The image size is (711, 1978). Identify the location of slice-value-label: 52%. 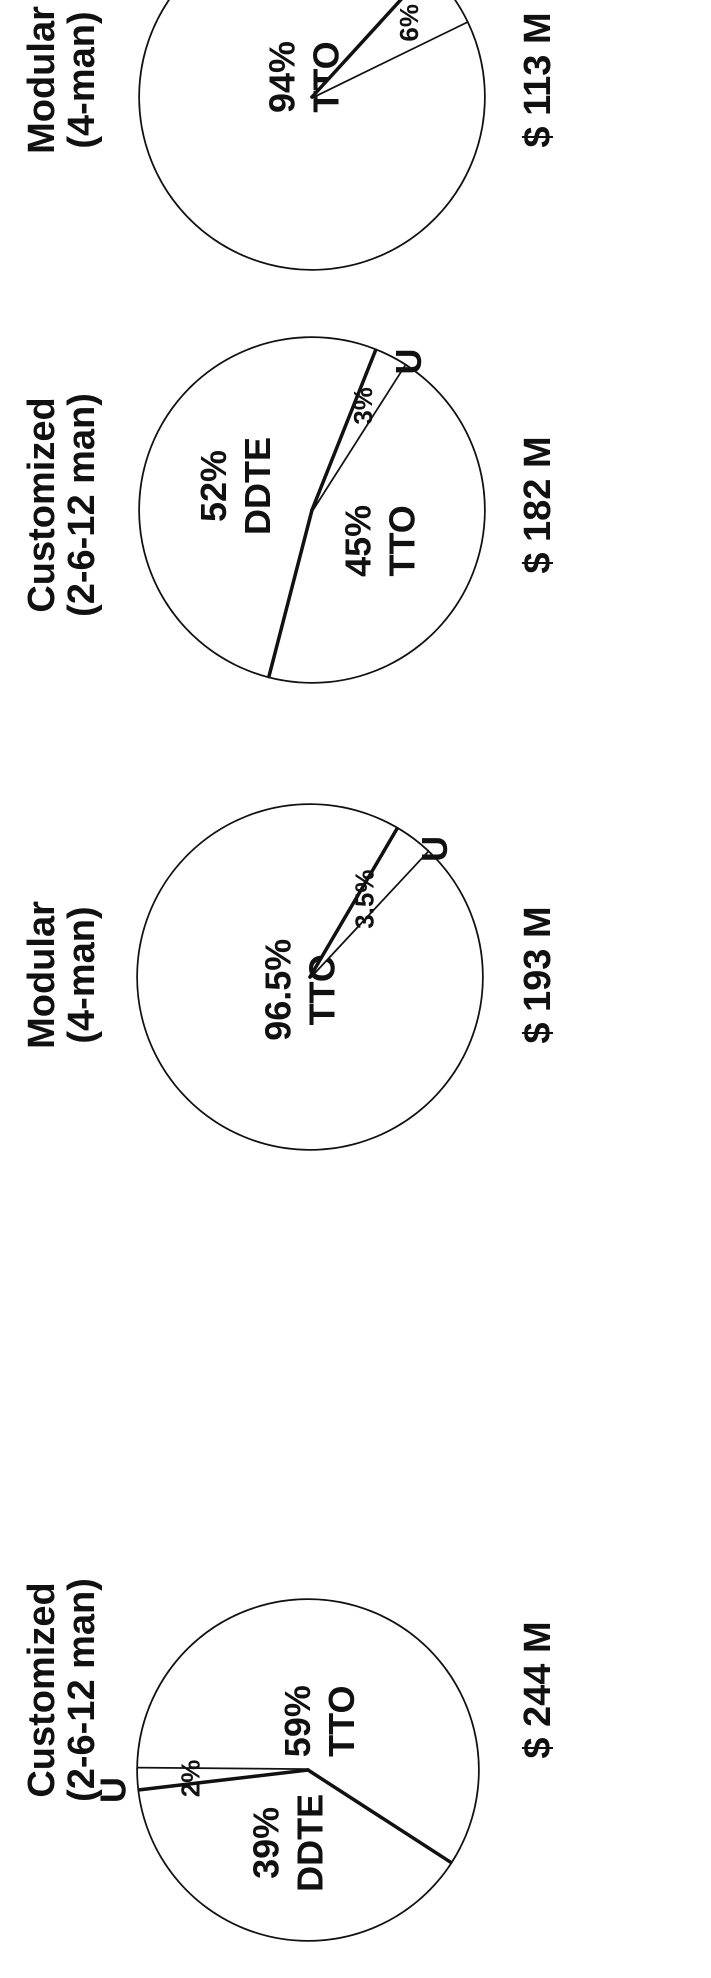
(213, 486).